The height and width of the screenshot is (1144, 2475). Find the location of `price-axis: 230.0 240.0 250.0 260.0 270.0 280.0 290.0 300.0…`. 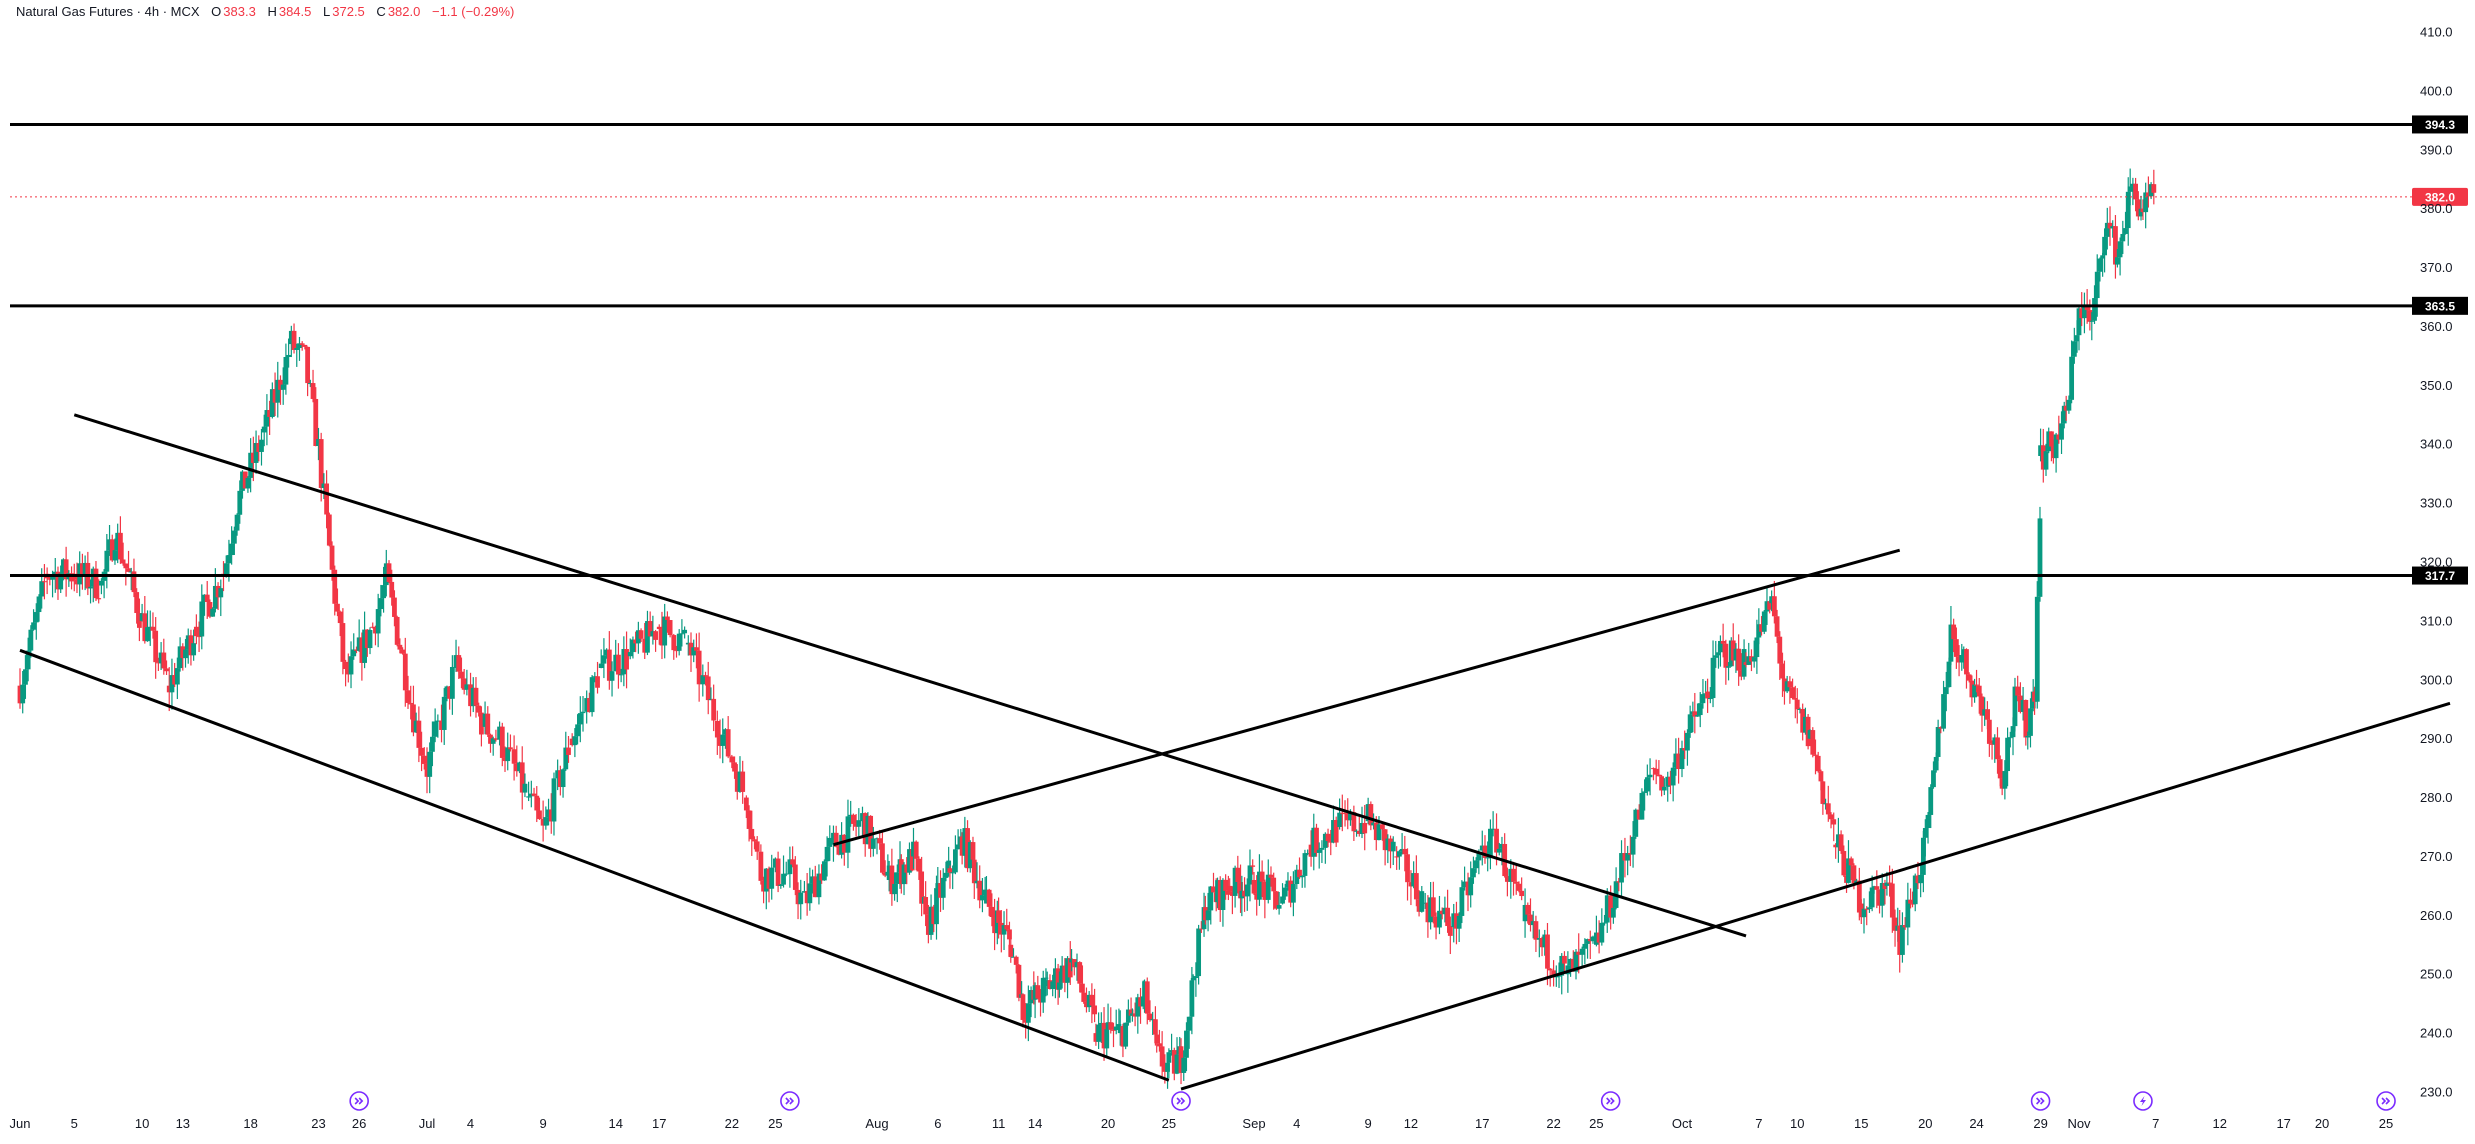

price-axis: 230.0 240.0 250.0 260.0 270.0 280.0 290.0 300.0… is located at coordinates (2436, 562).